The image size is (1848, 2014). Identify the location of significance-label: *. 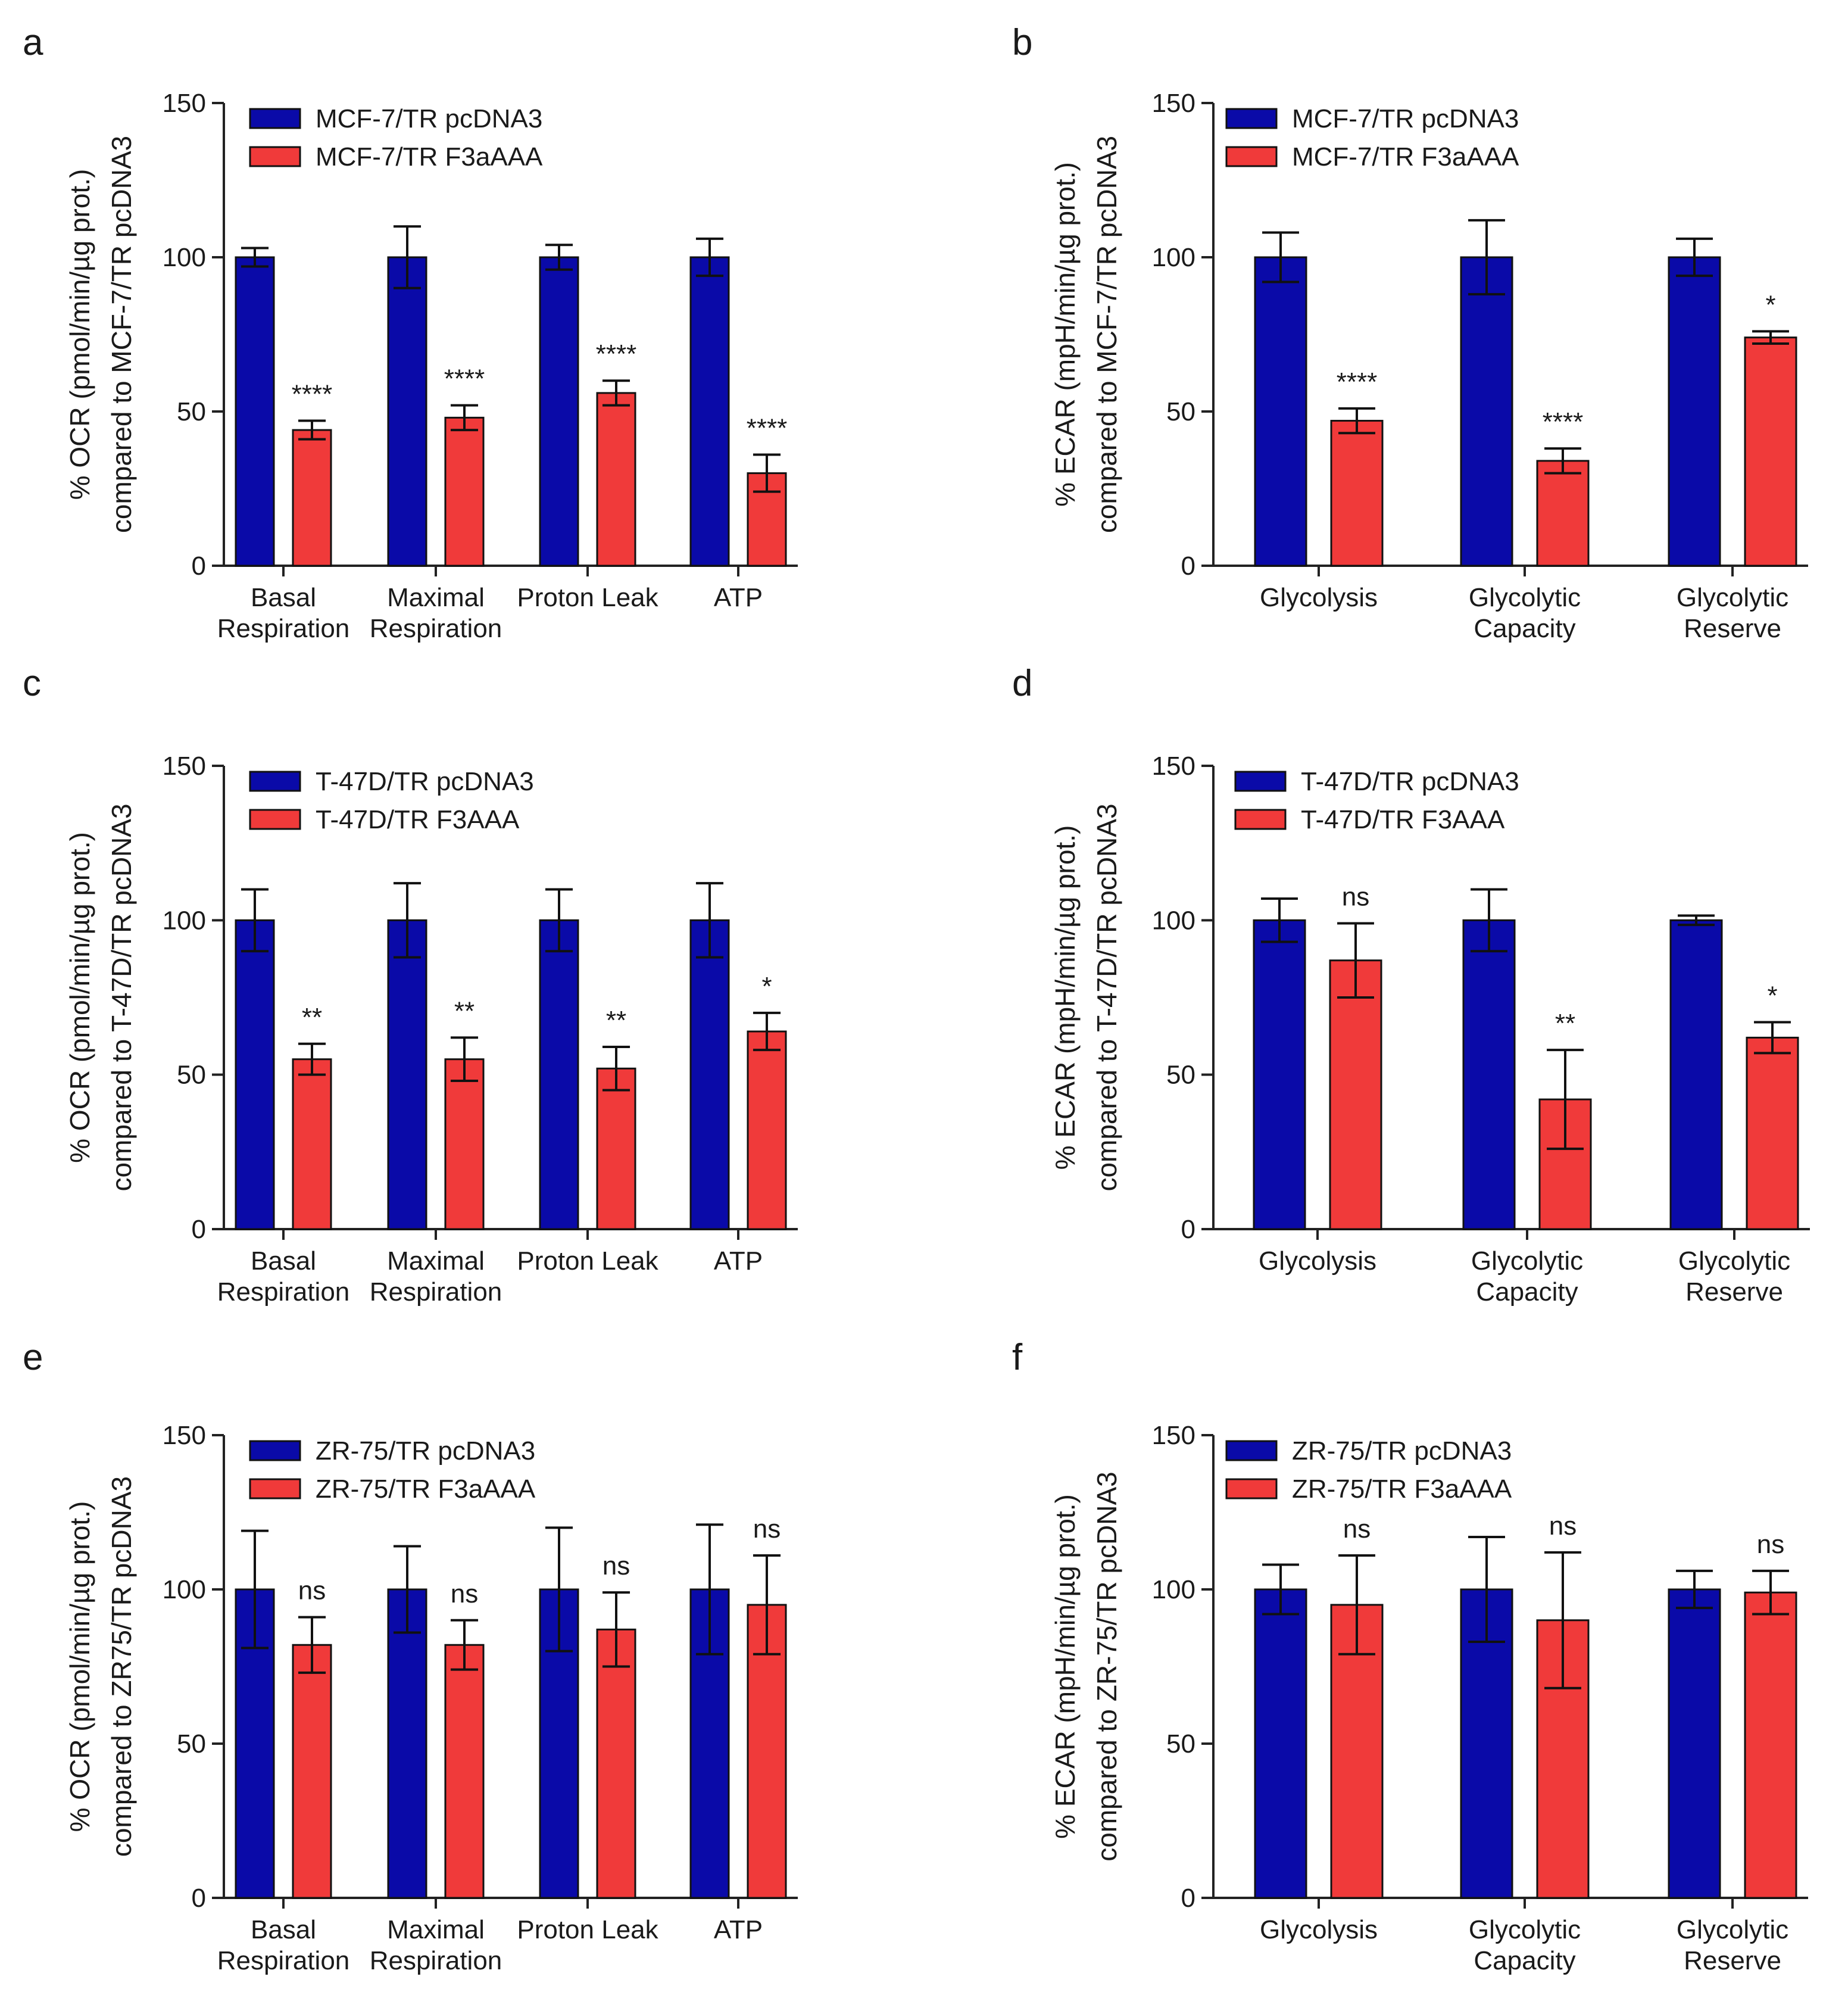
(1772, 996).